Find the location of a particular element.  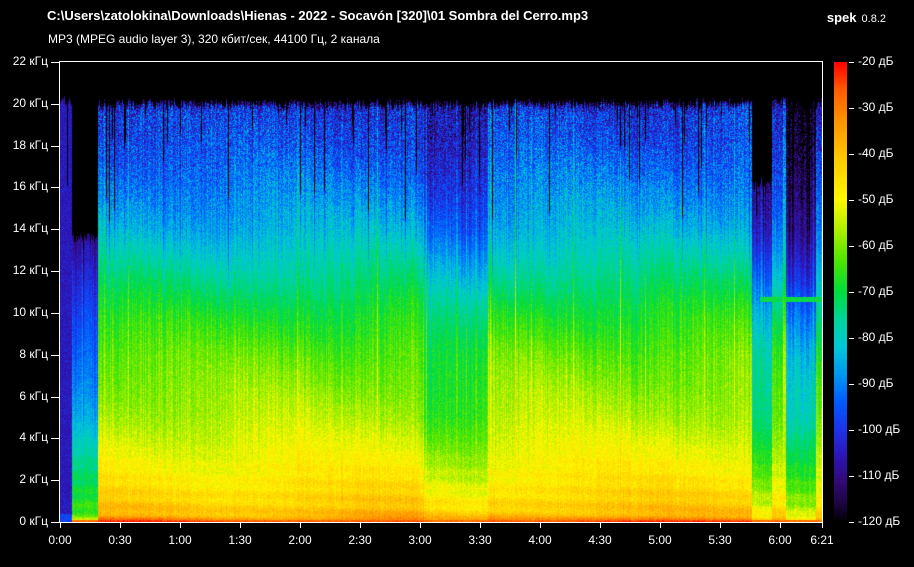

db-tick-label: -50 дБ is located at coordinates (876, 199).